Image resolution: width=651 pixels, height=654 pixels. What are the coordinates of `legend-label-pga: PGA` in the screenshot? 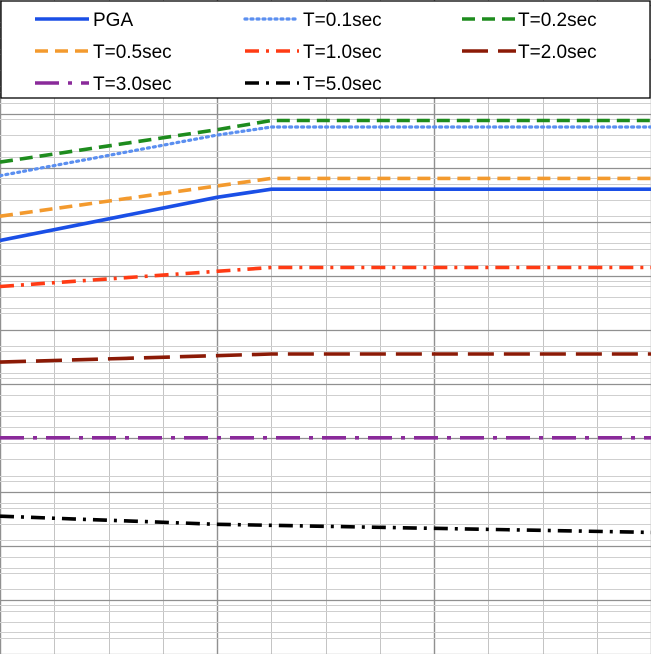 It's located at (113, 20).